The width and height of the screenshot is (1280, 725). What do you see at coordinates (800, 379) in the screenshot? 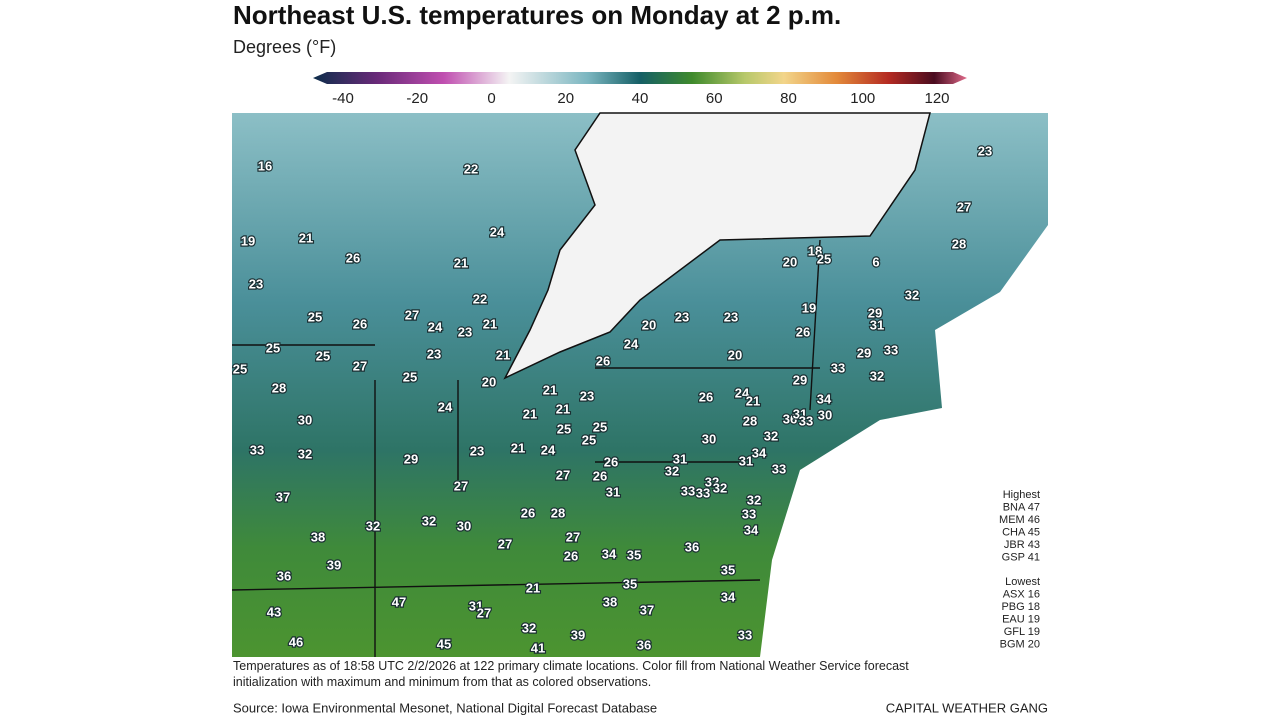
I see `station-temp: 29` at bounding box center [800, 379].